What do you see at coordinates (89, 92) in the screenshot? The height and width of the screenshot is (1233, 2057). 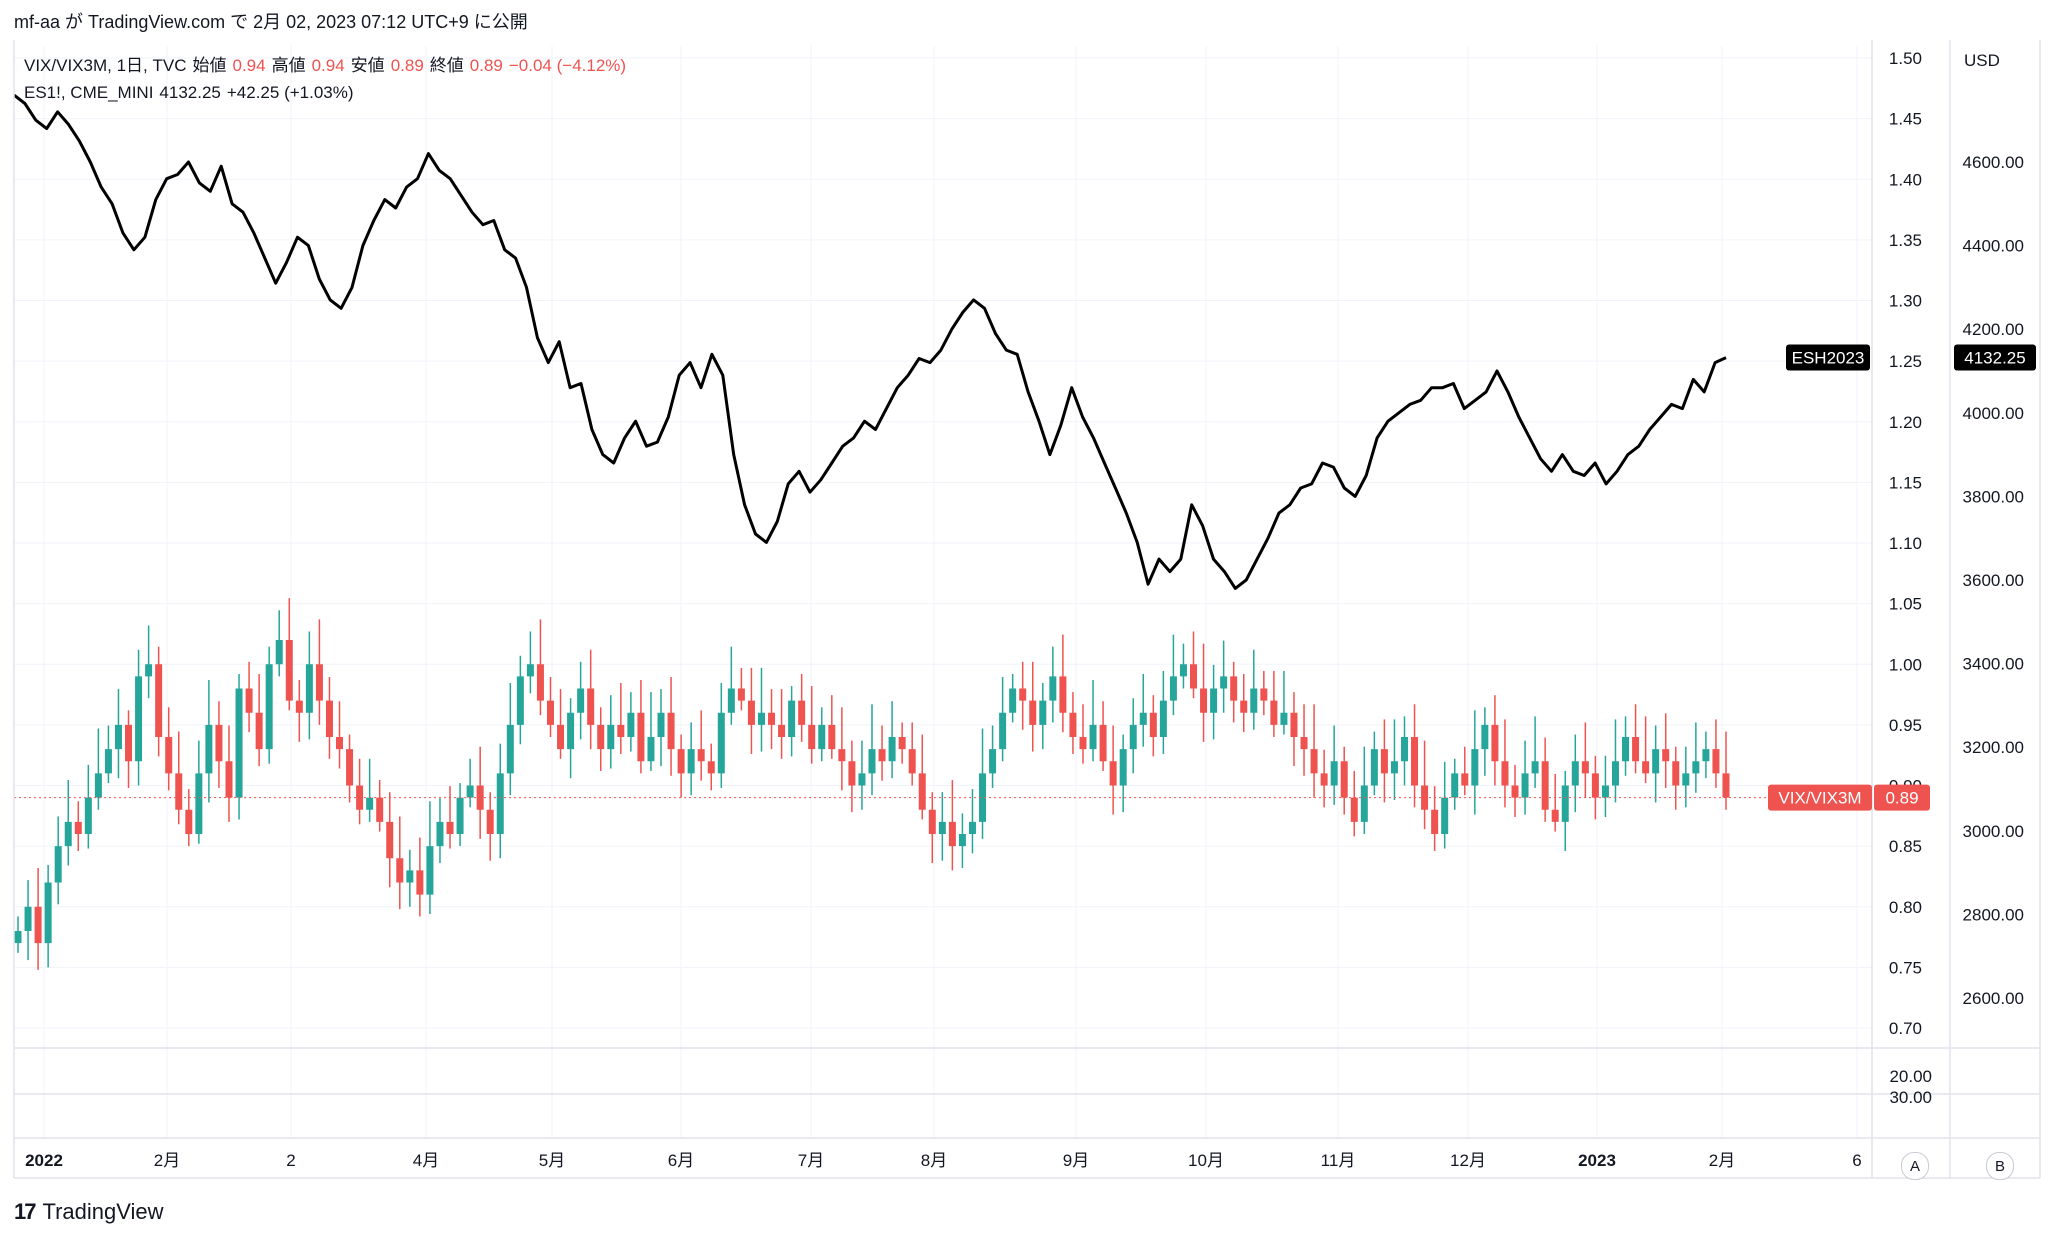 I see `legend-overlay-symbol: ES1!, CME_MINI` at bounding box center [89, 92].